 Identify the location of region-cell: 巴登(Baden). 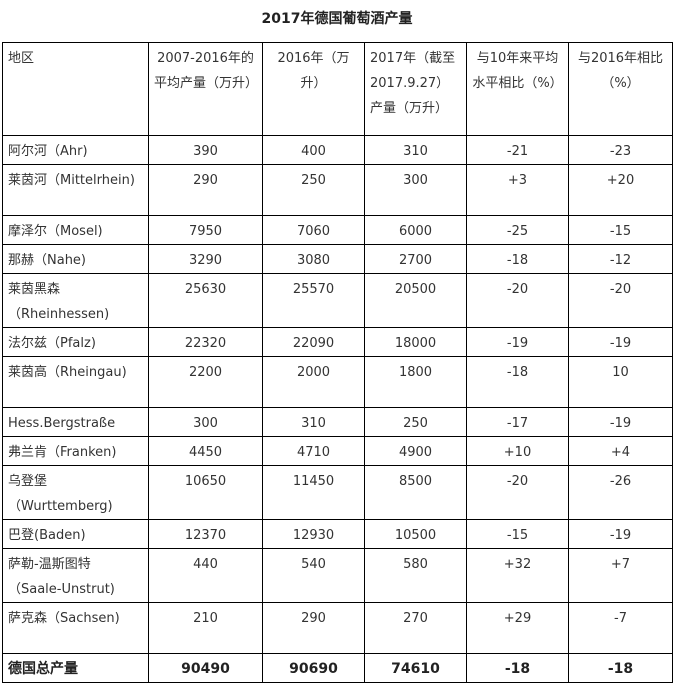
(75, 534).